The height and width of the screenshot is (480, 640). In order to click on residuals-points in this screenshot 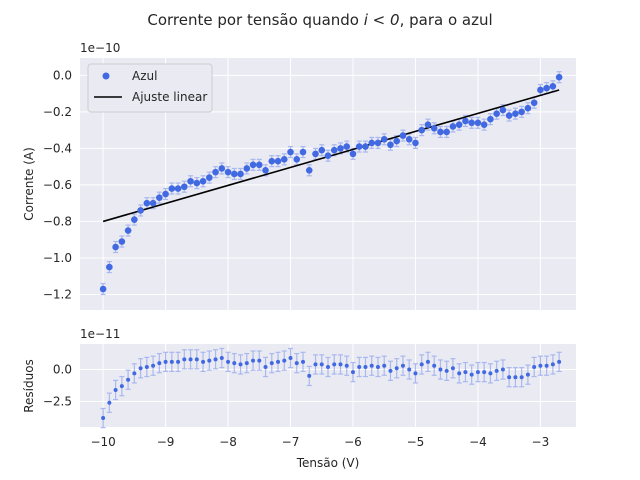, I will do `click(331, 388)`.